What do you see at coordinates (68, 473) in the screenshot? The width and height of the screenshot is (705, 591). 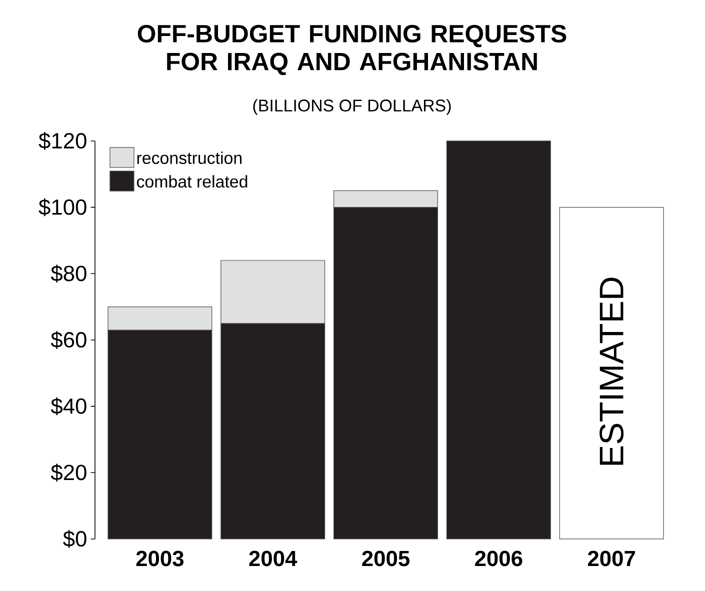 I see `y-tick-label: $20` at bounding box center [68, 473].